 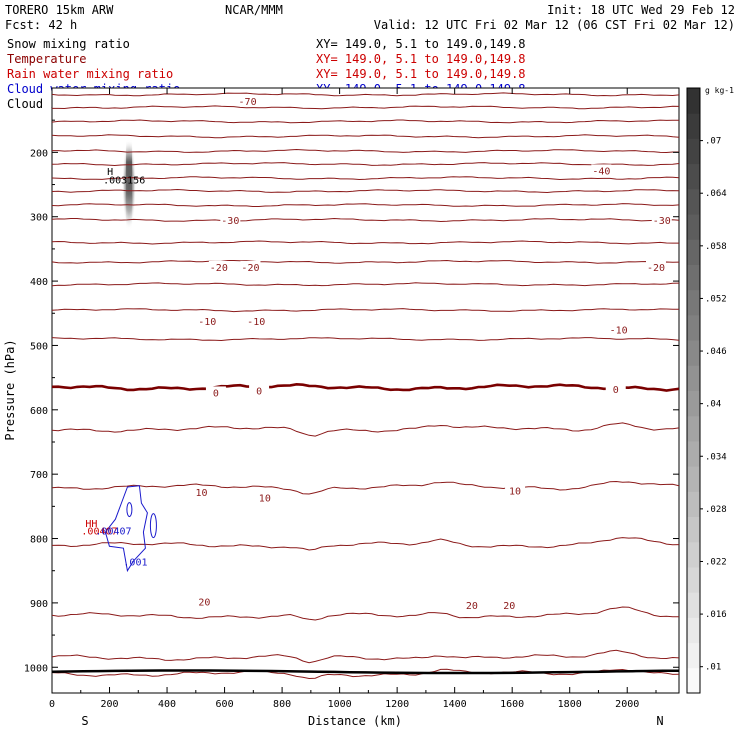 What do you see at coordinates (627, 704) in the screenshot?
I see `x-tick-label: 2000` at bounding box center [627, 704].